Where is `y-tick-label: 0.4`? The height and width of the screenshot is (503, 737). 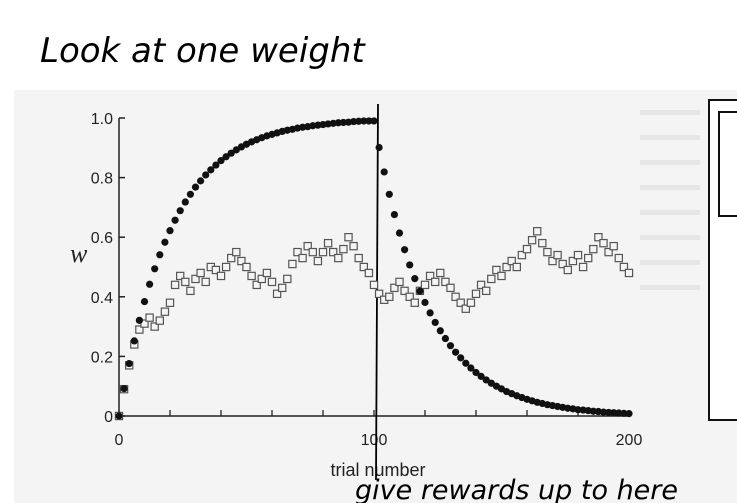 y-tick-label: 0.4 is located at coordinates (102, 298).